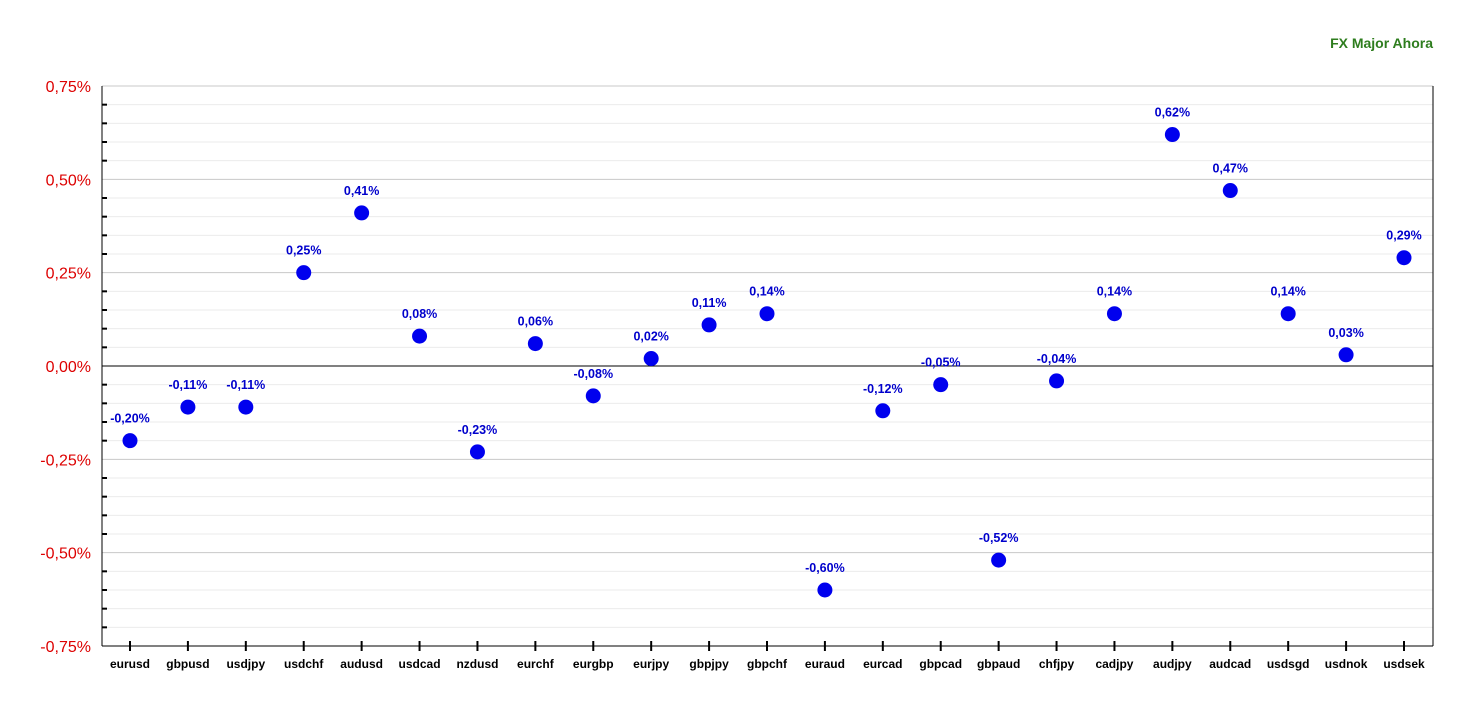 This screenshot has height=707, width=1468. Describe the element at coordinates (825, 664) in the screenshot. I see `x-tick-label: euraud` at that location.